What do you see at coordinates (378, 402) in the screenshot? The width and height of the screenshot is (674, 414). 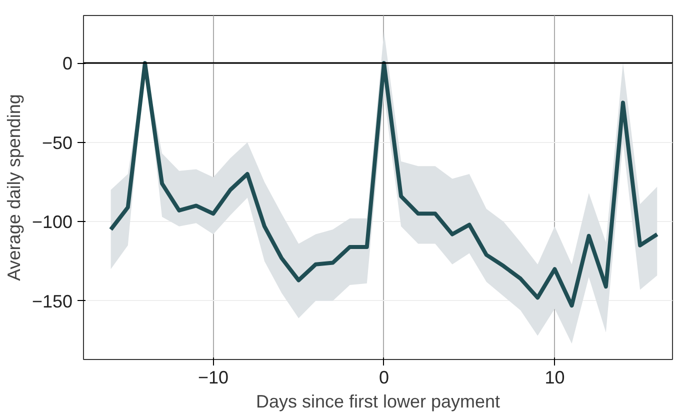 I see `x-axis-title: Days since first lower payment` at bounding box center [378, 402].